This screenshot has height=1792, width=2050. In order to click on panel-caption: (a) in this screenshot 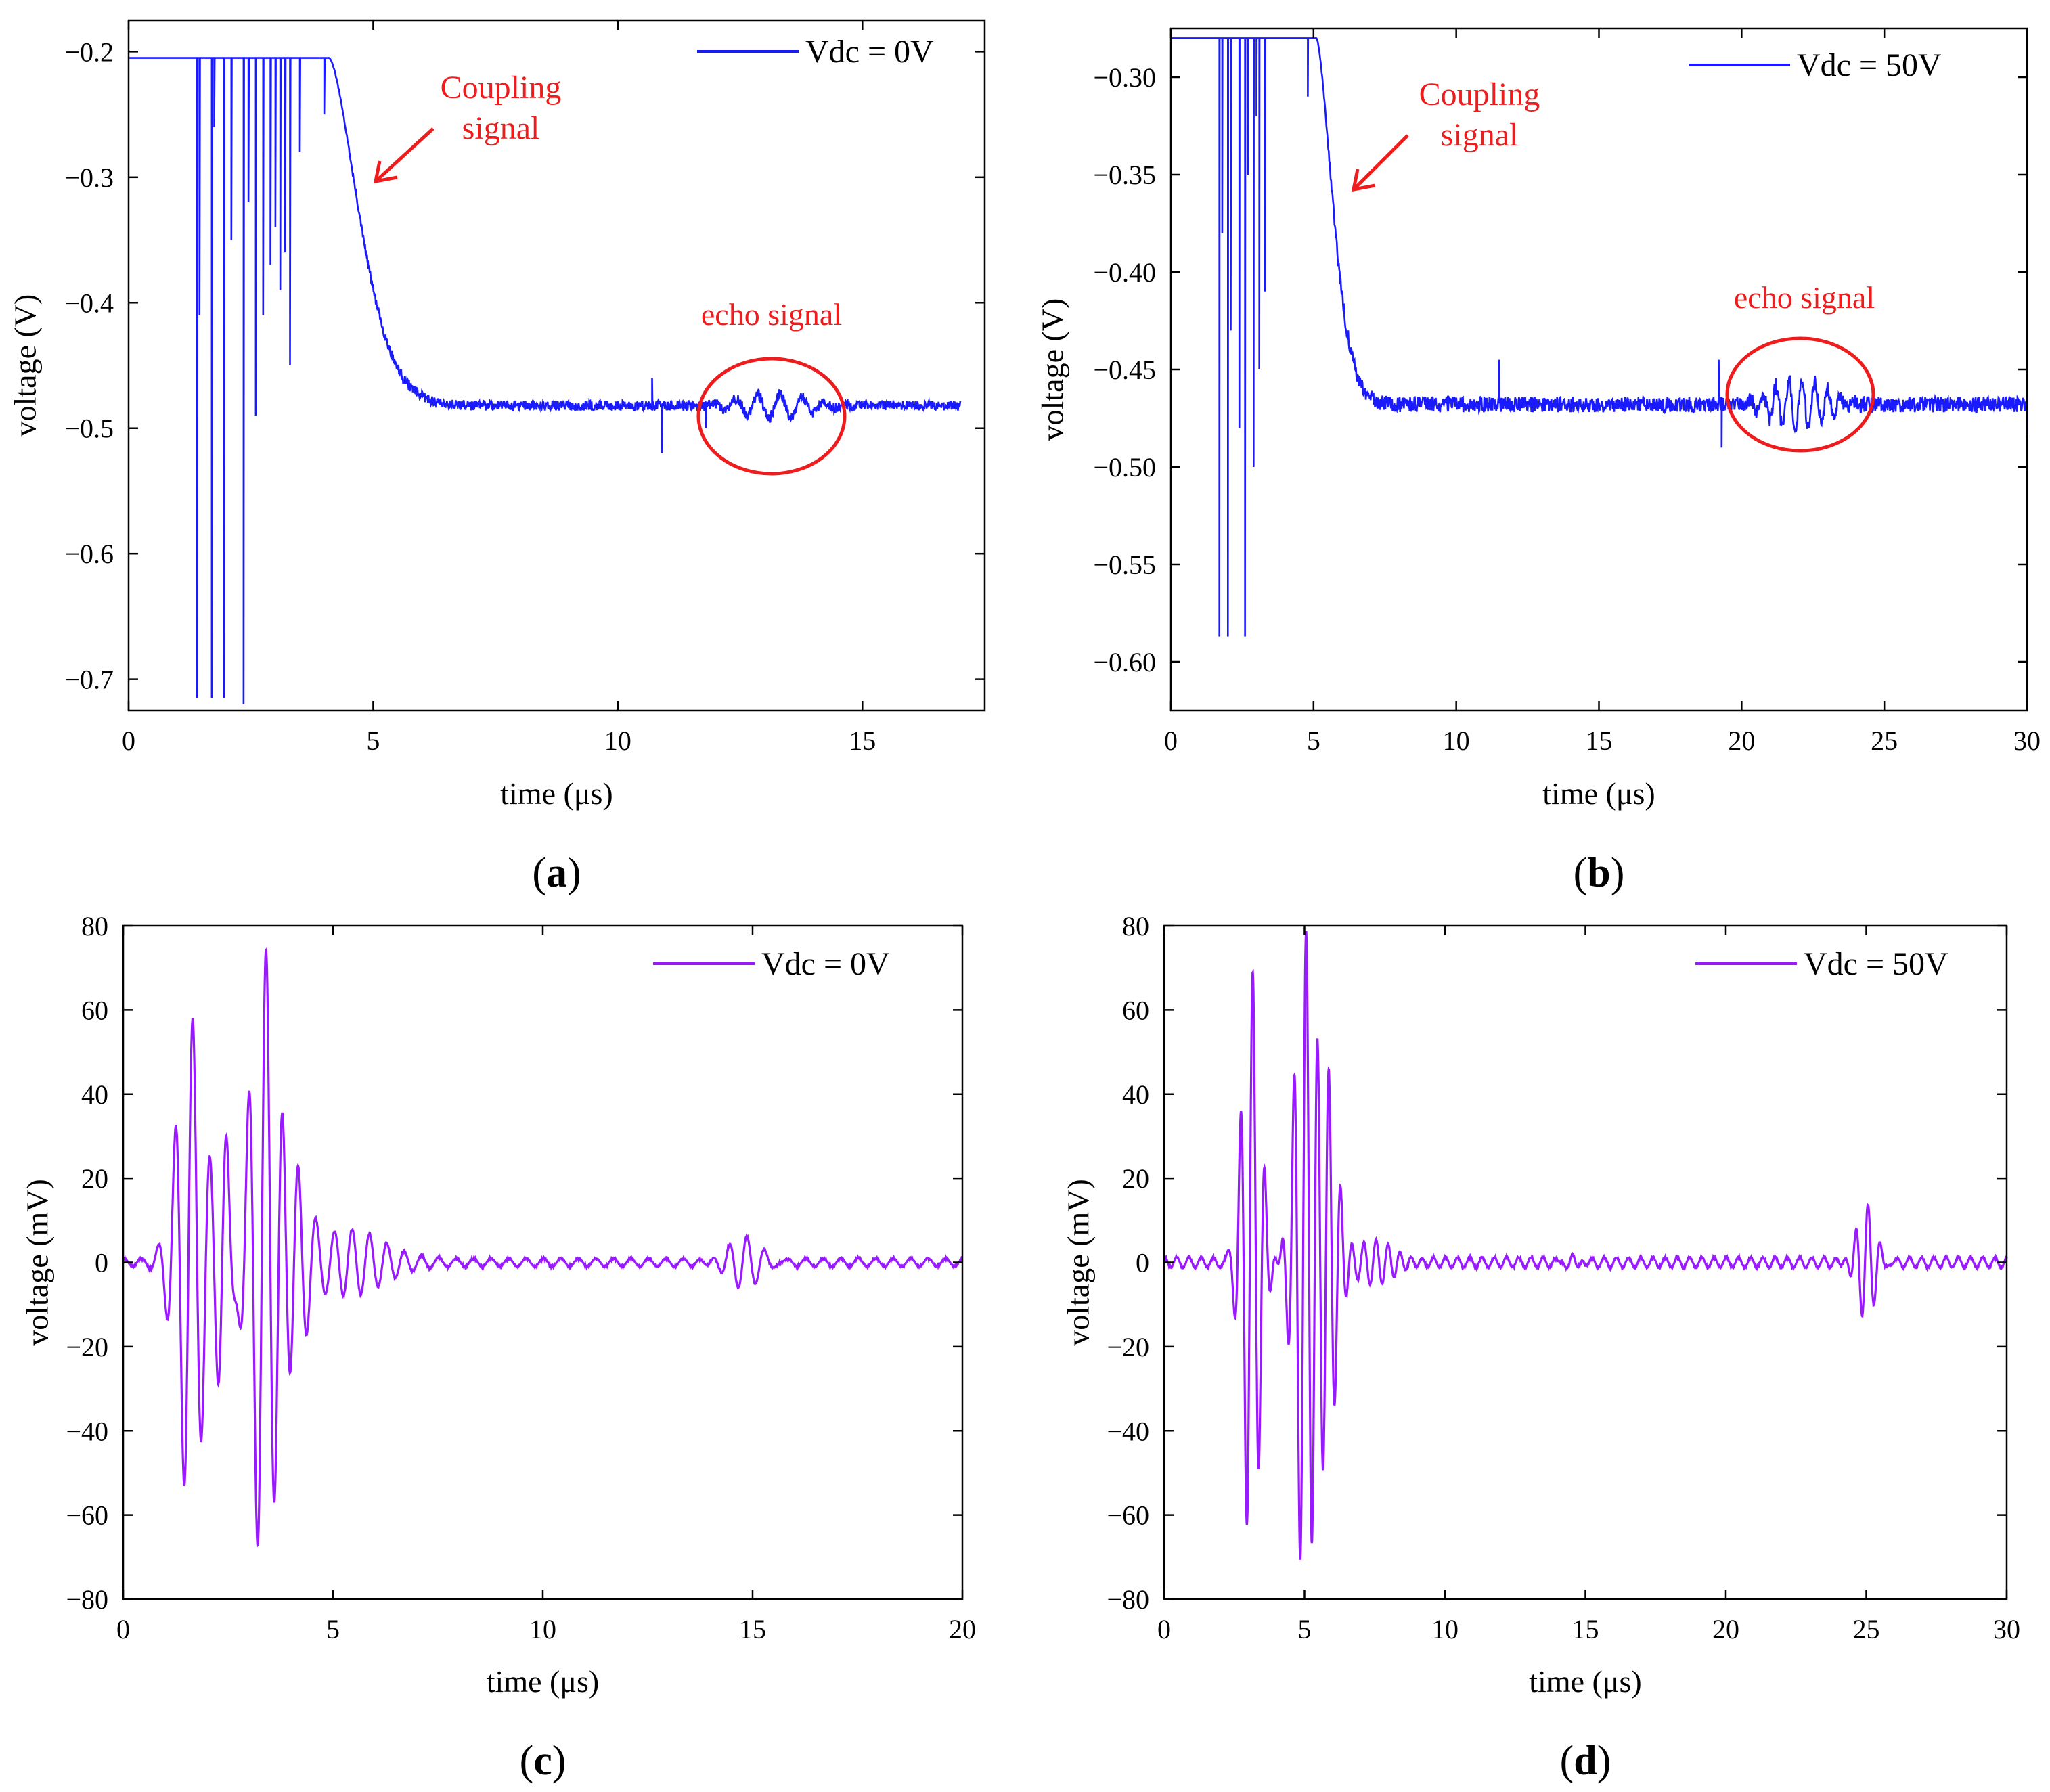, I will do `click(556, 873)`.